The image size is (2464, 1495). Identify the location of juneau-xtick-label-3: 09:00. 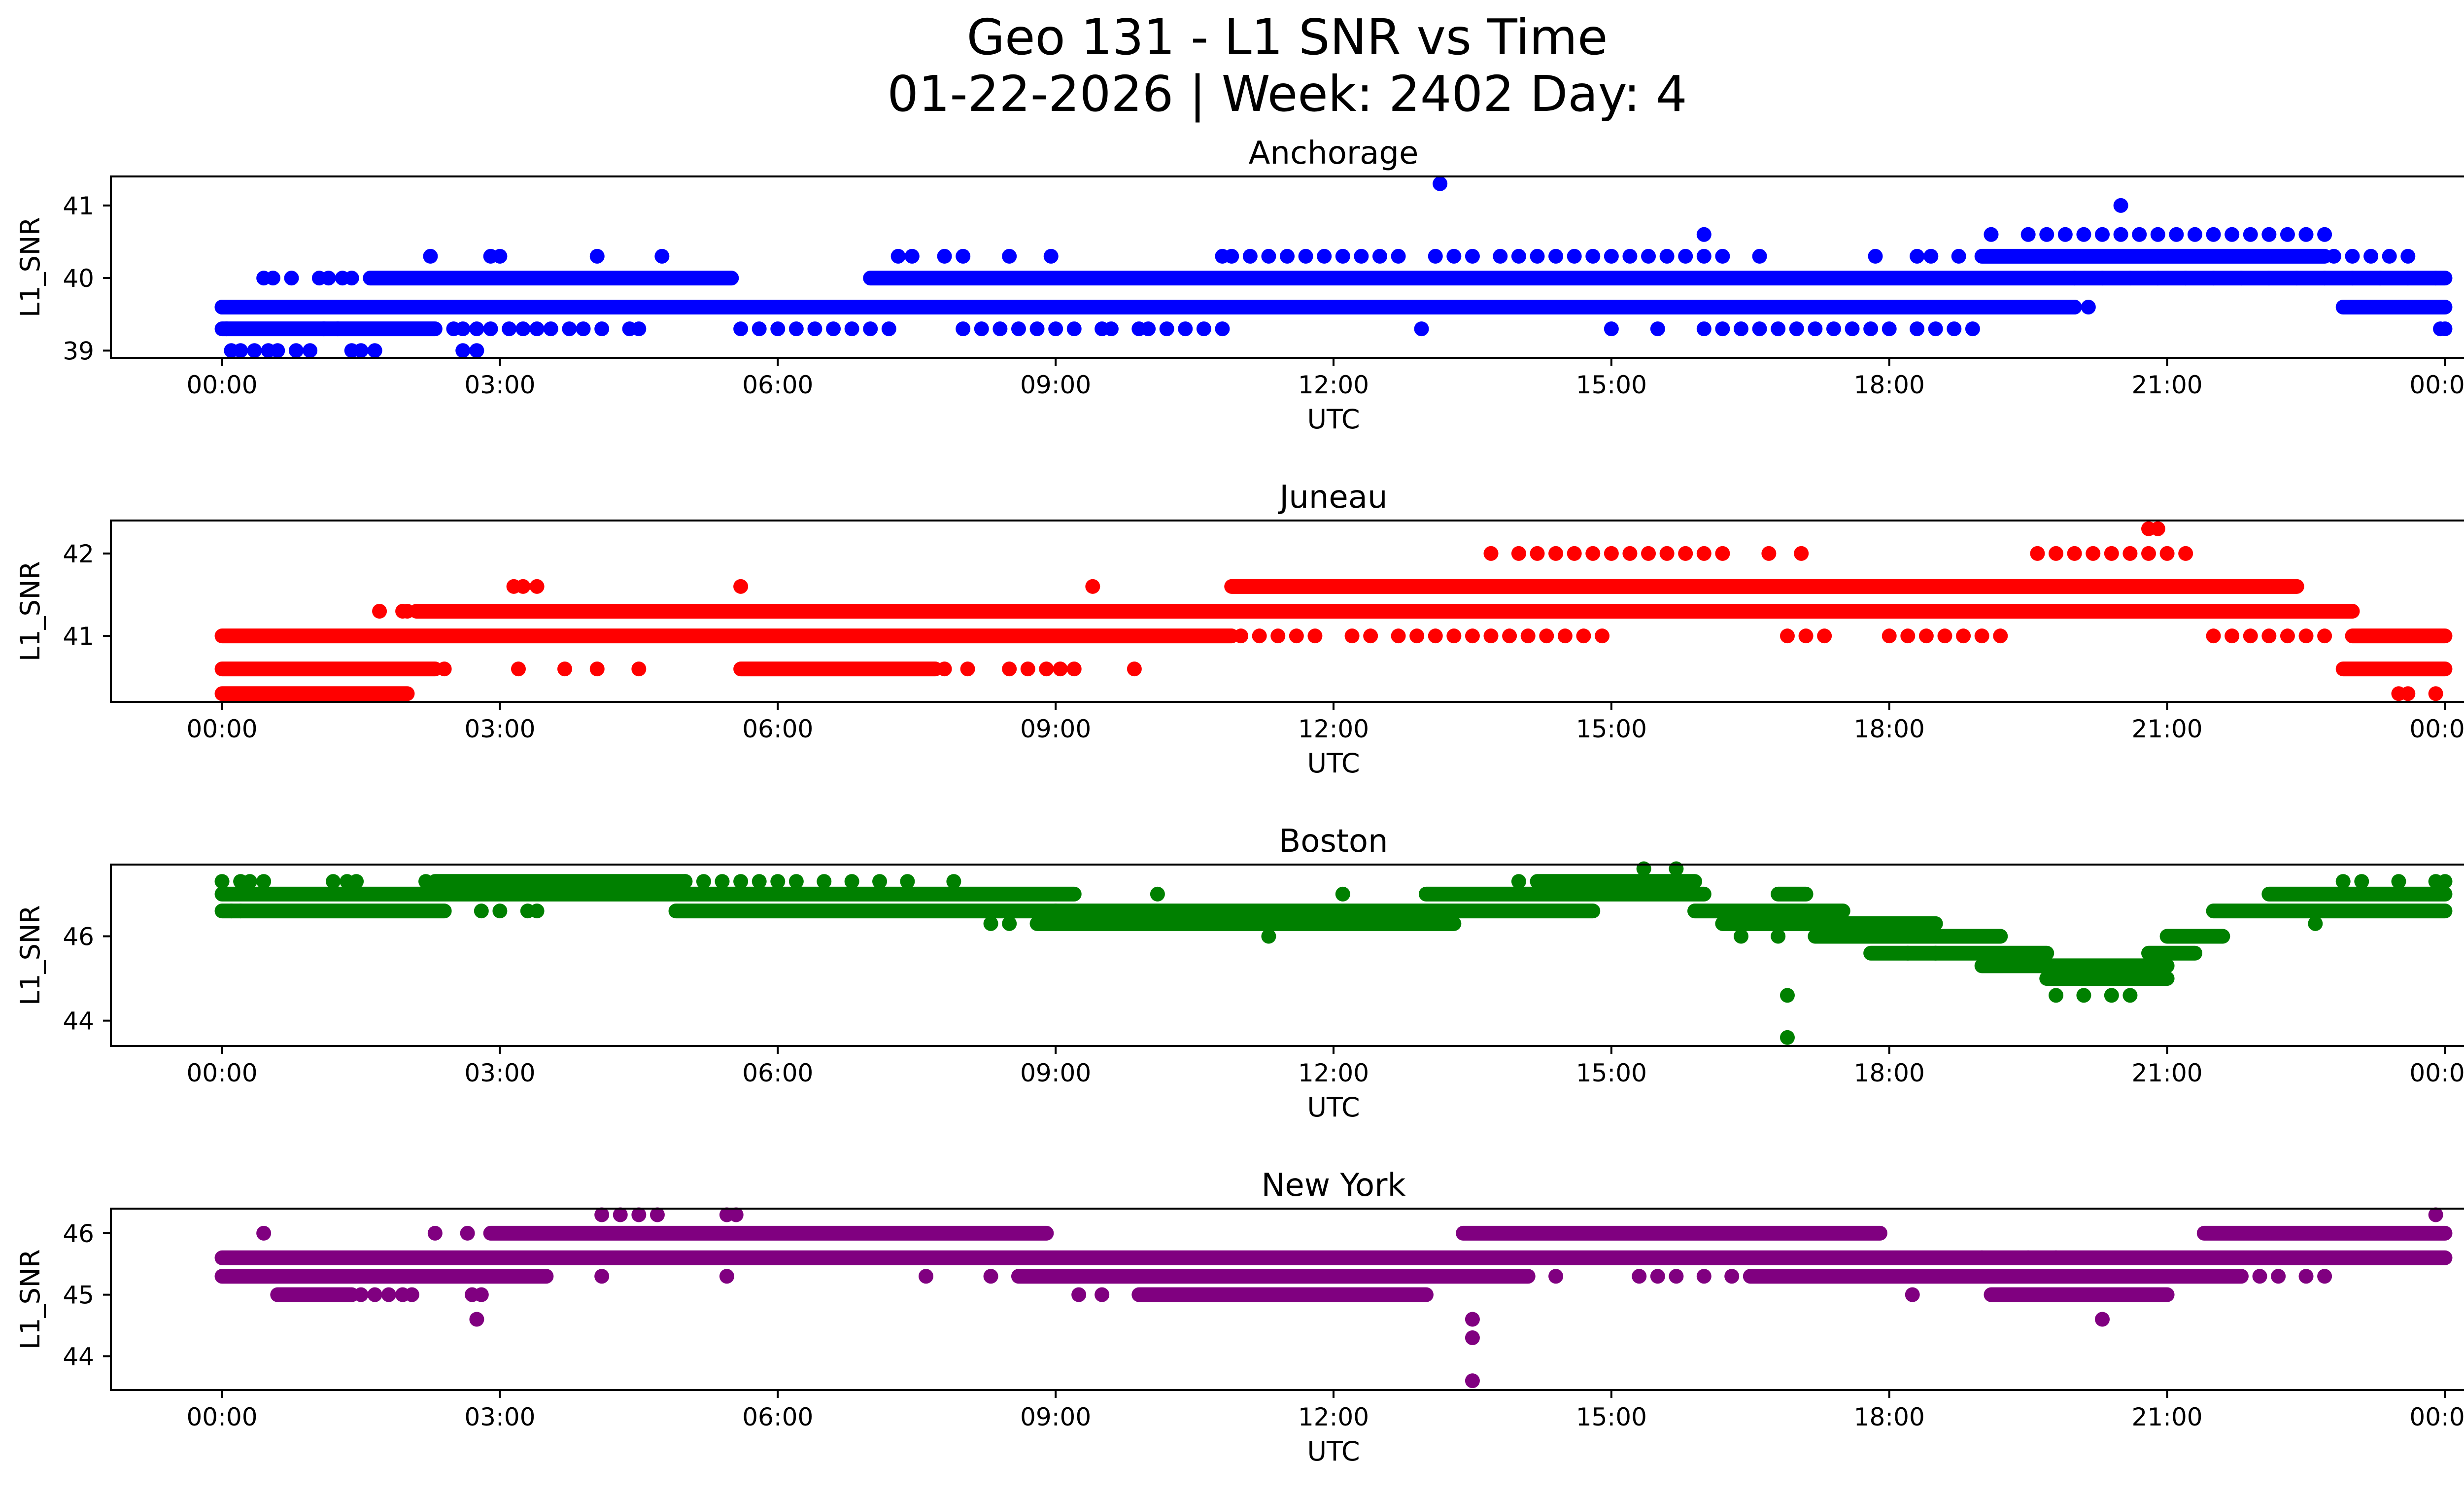
(1055, 729).